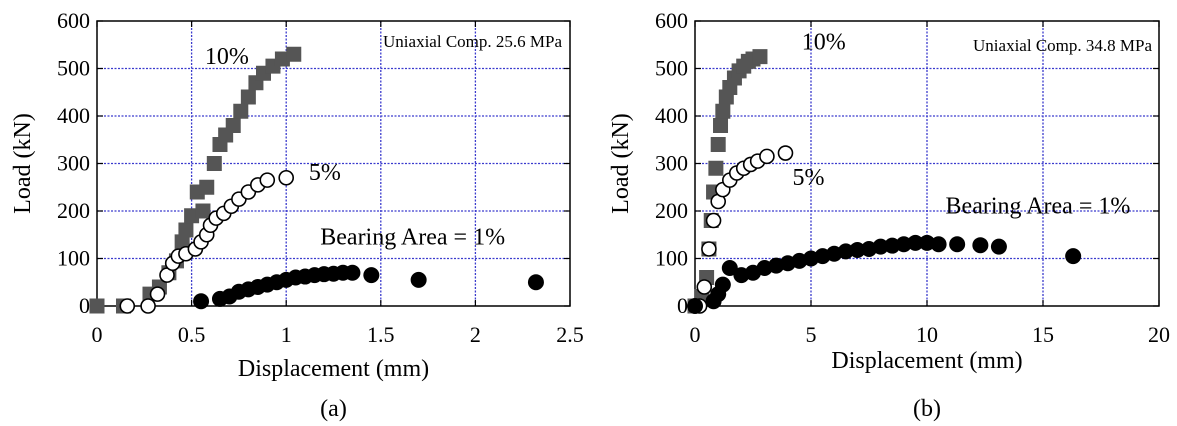 Image resolution: width=1177 pixels, height=426 pixels. What do you see at coordinates (927, 334) in the screenshot?
I see `chart-b-x-tick-label: 10` at bounding box center [927, 334].